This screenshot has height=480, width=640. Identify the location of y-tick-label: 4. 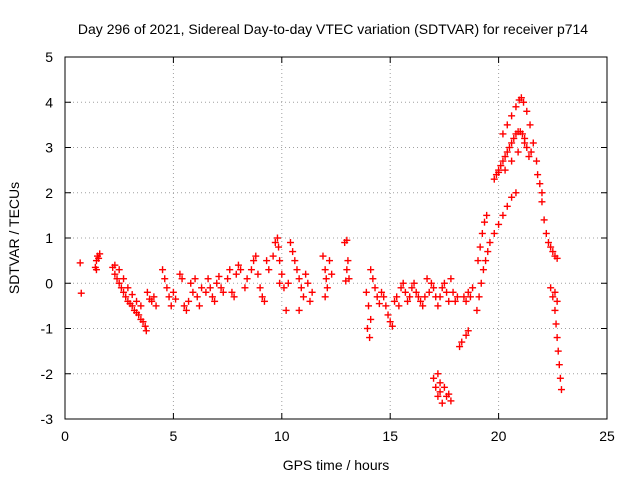
(49, 102).